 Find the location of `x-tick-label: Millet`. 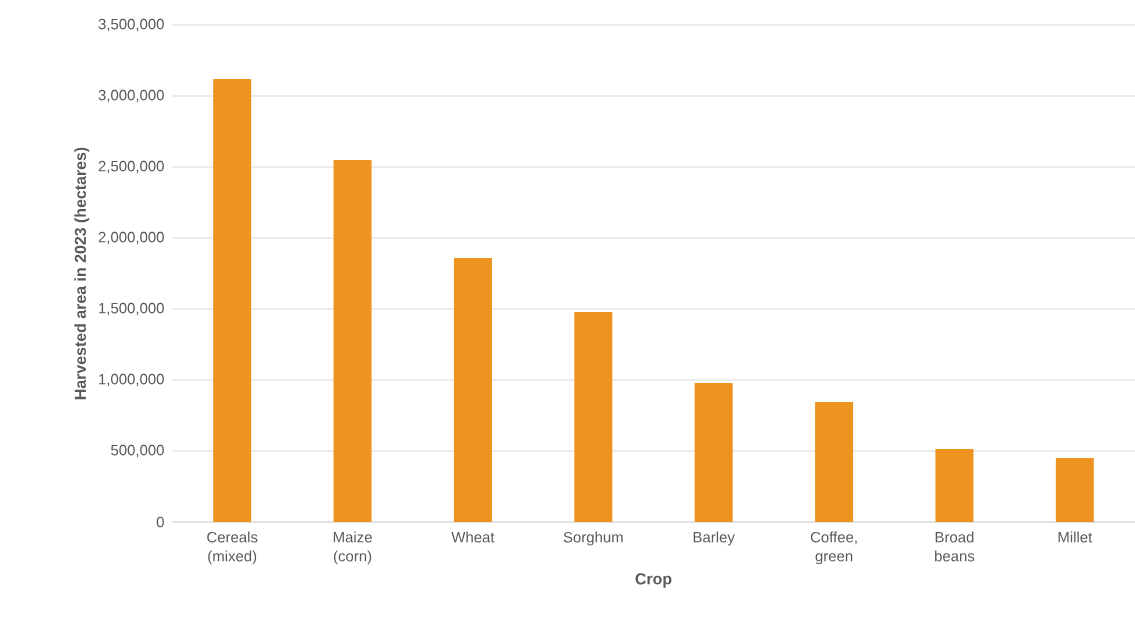

x-tick-label: Millet is located at coordinates (1075, 537).